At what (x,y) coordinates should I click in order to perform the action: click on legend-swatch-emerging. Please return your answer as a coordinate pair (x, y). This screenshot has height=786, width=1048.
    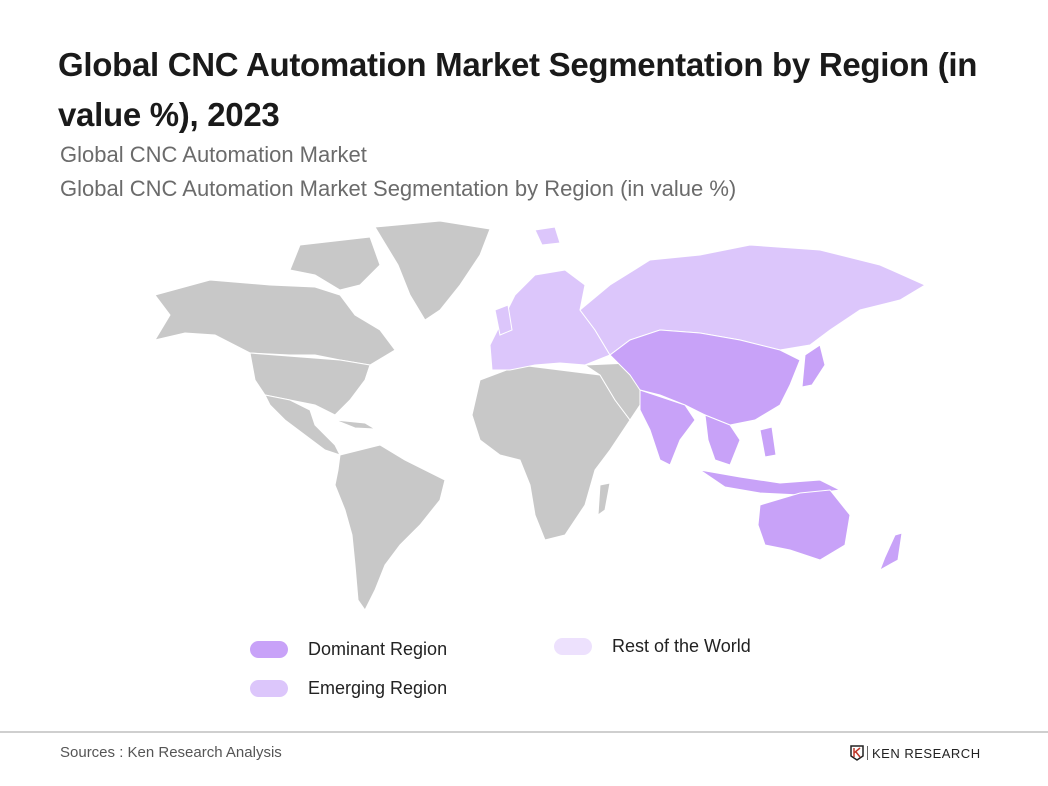
    Looking at the image, I should click on (269, 688).